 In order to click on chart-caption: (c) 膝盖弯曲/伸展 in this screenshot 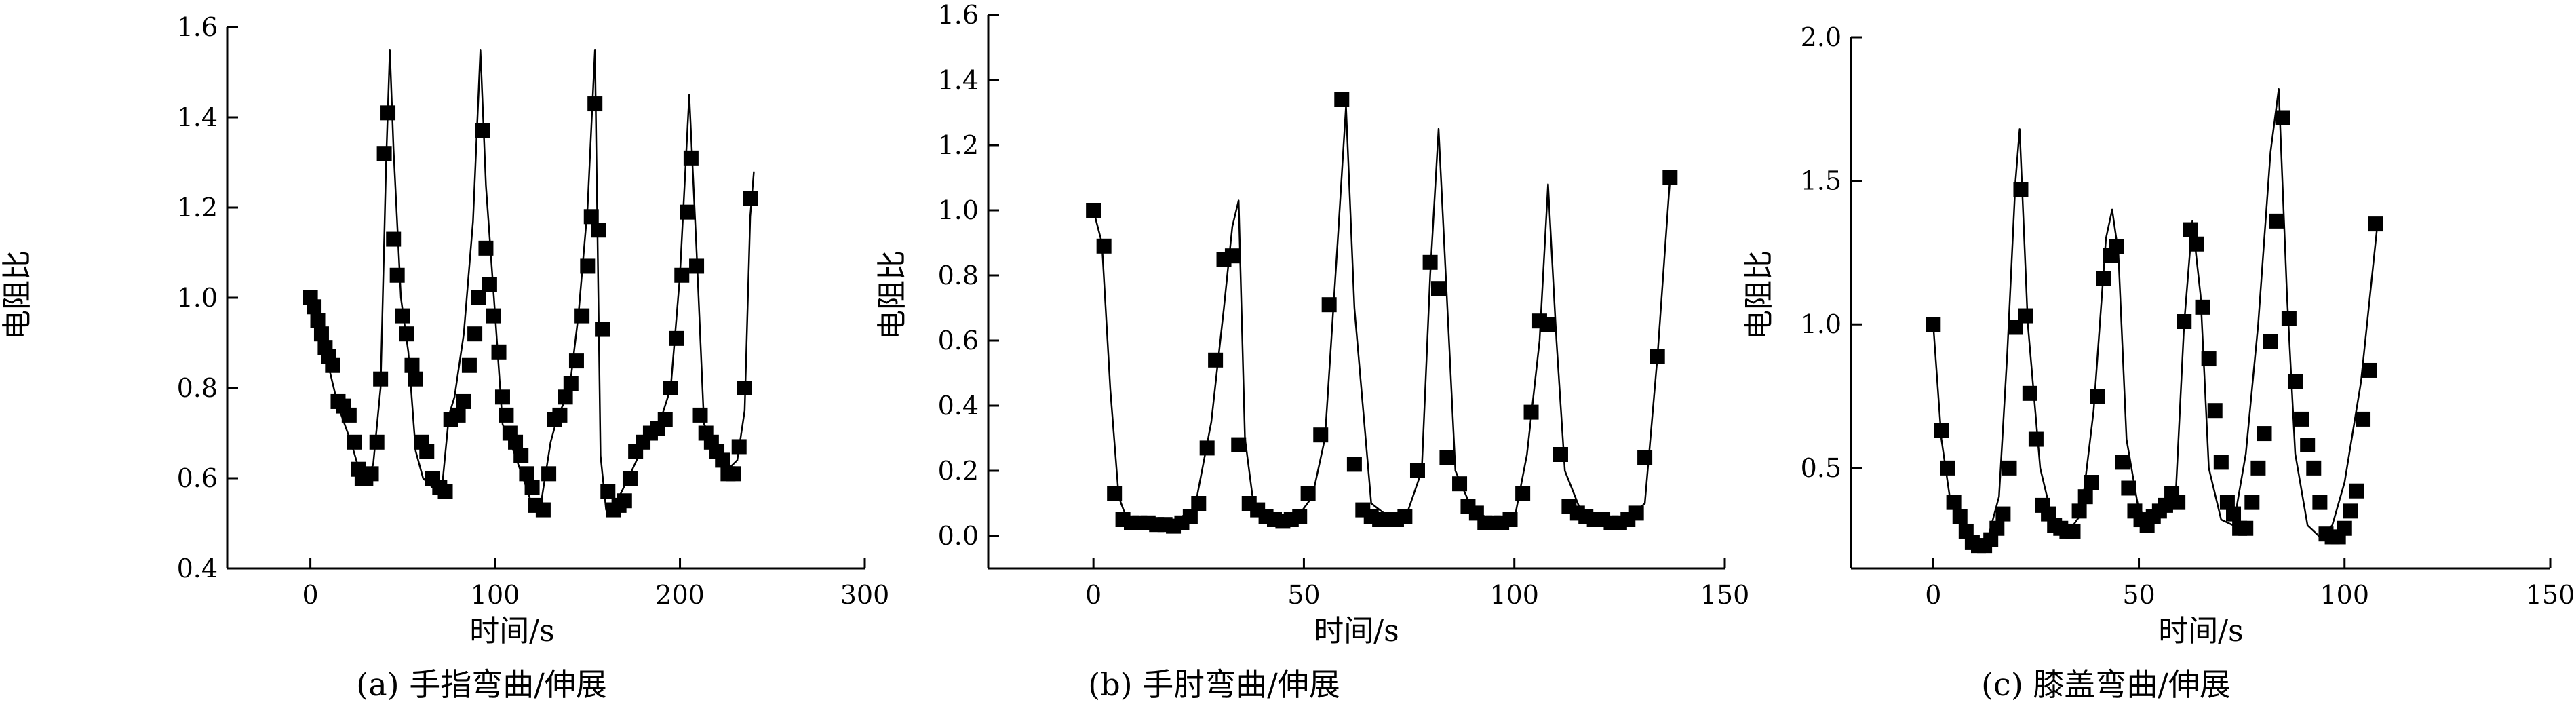, I will do `click(2106, 684)`.